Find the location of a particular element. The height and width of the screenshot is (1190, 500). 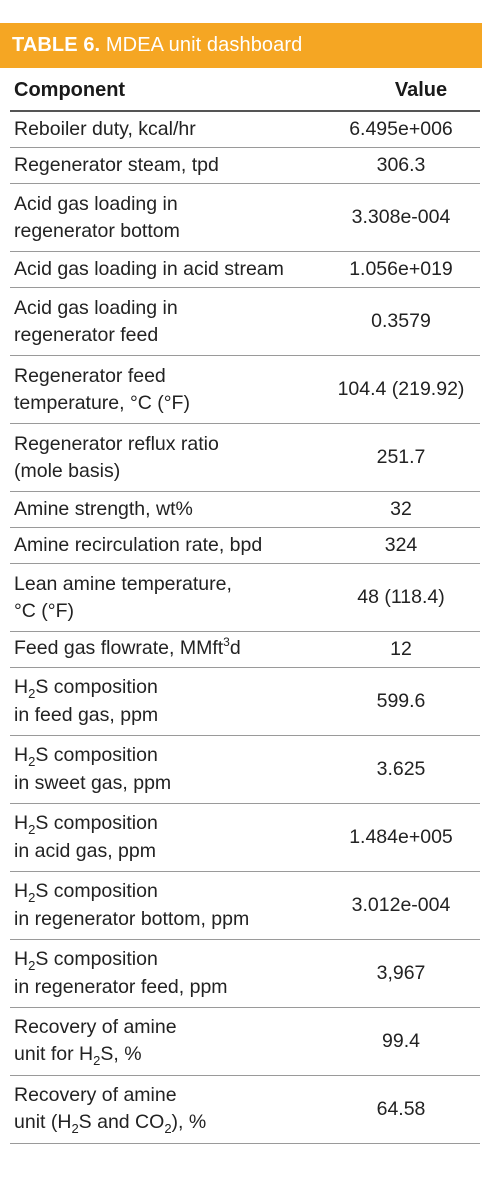

table-row: Amine recirculation rate, bpd 324 is located at coordinates (245, 545).